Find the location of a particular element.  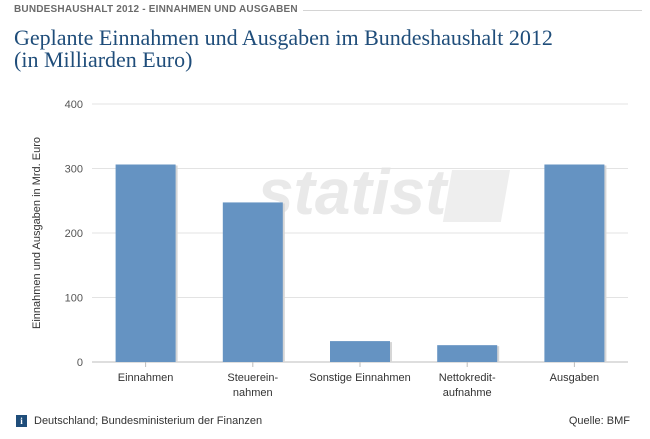

y-tick-label: 200 is located at coordinates (74, 234).